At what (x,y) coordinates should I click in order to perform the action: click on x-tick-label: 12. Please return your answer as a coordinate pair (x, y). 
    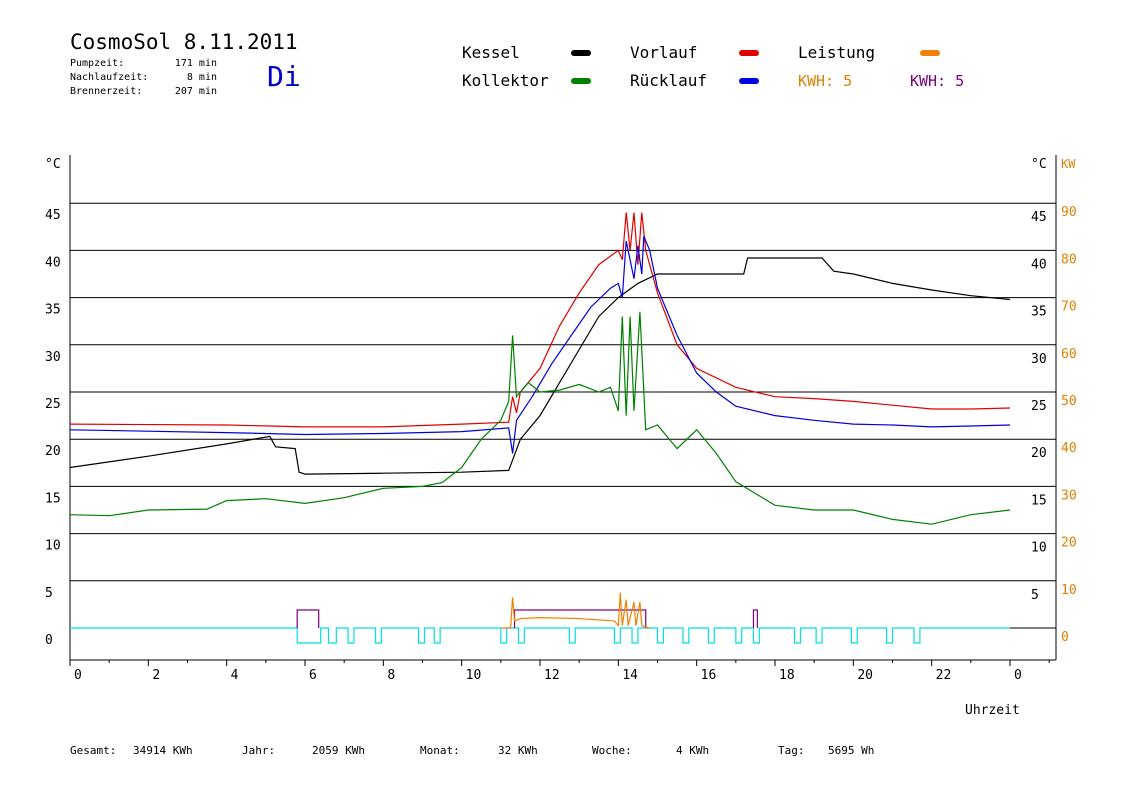
    Looking at the image, I should click on (552, 675).